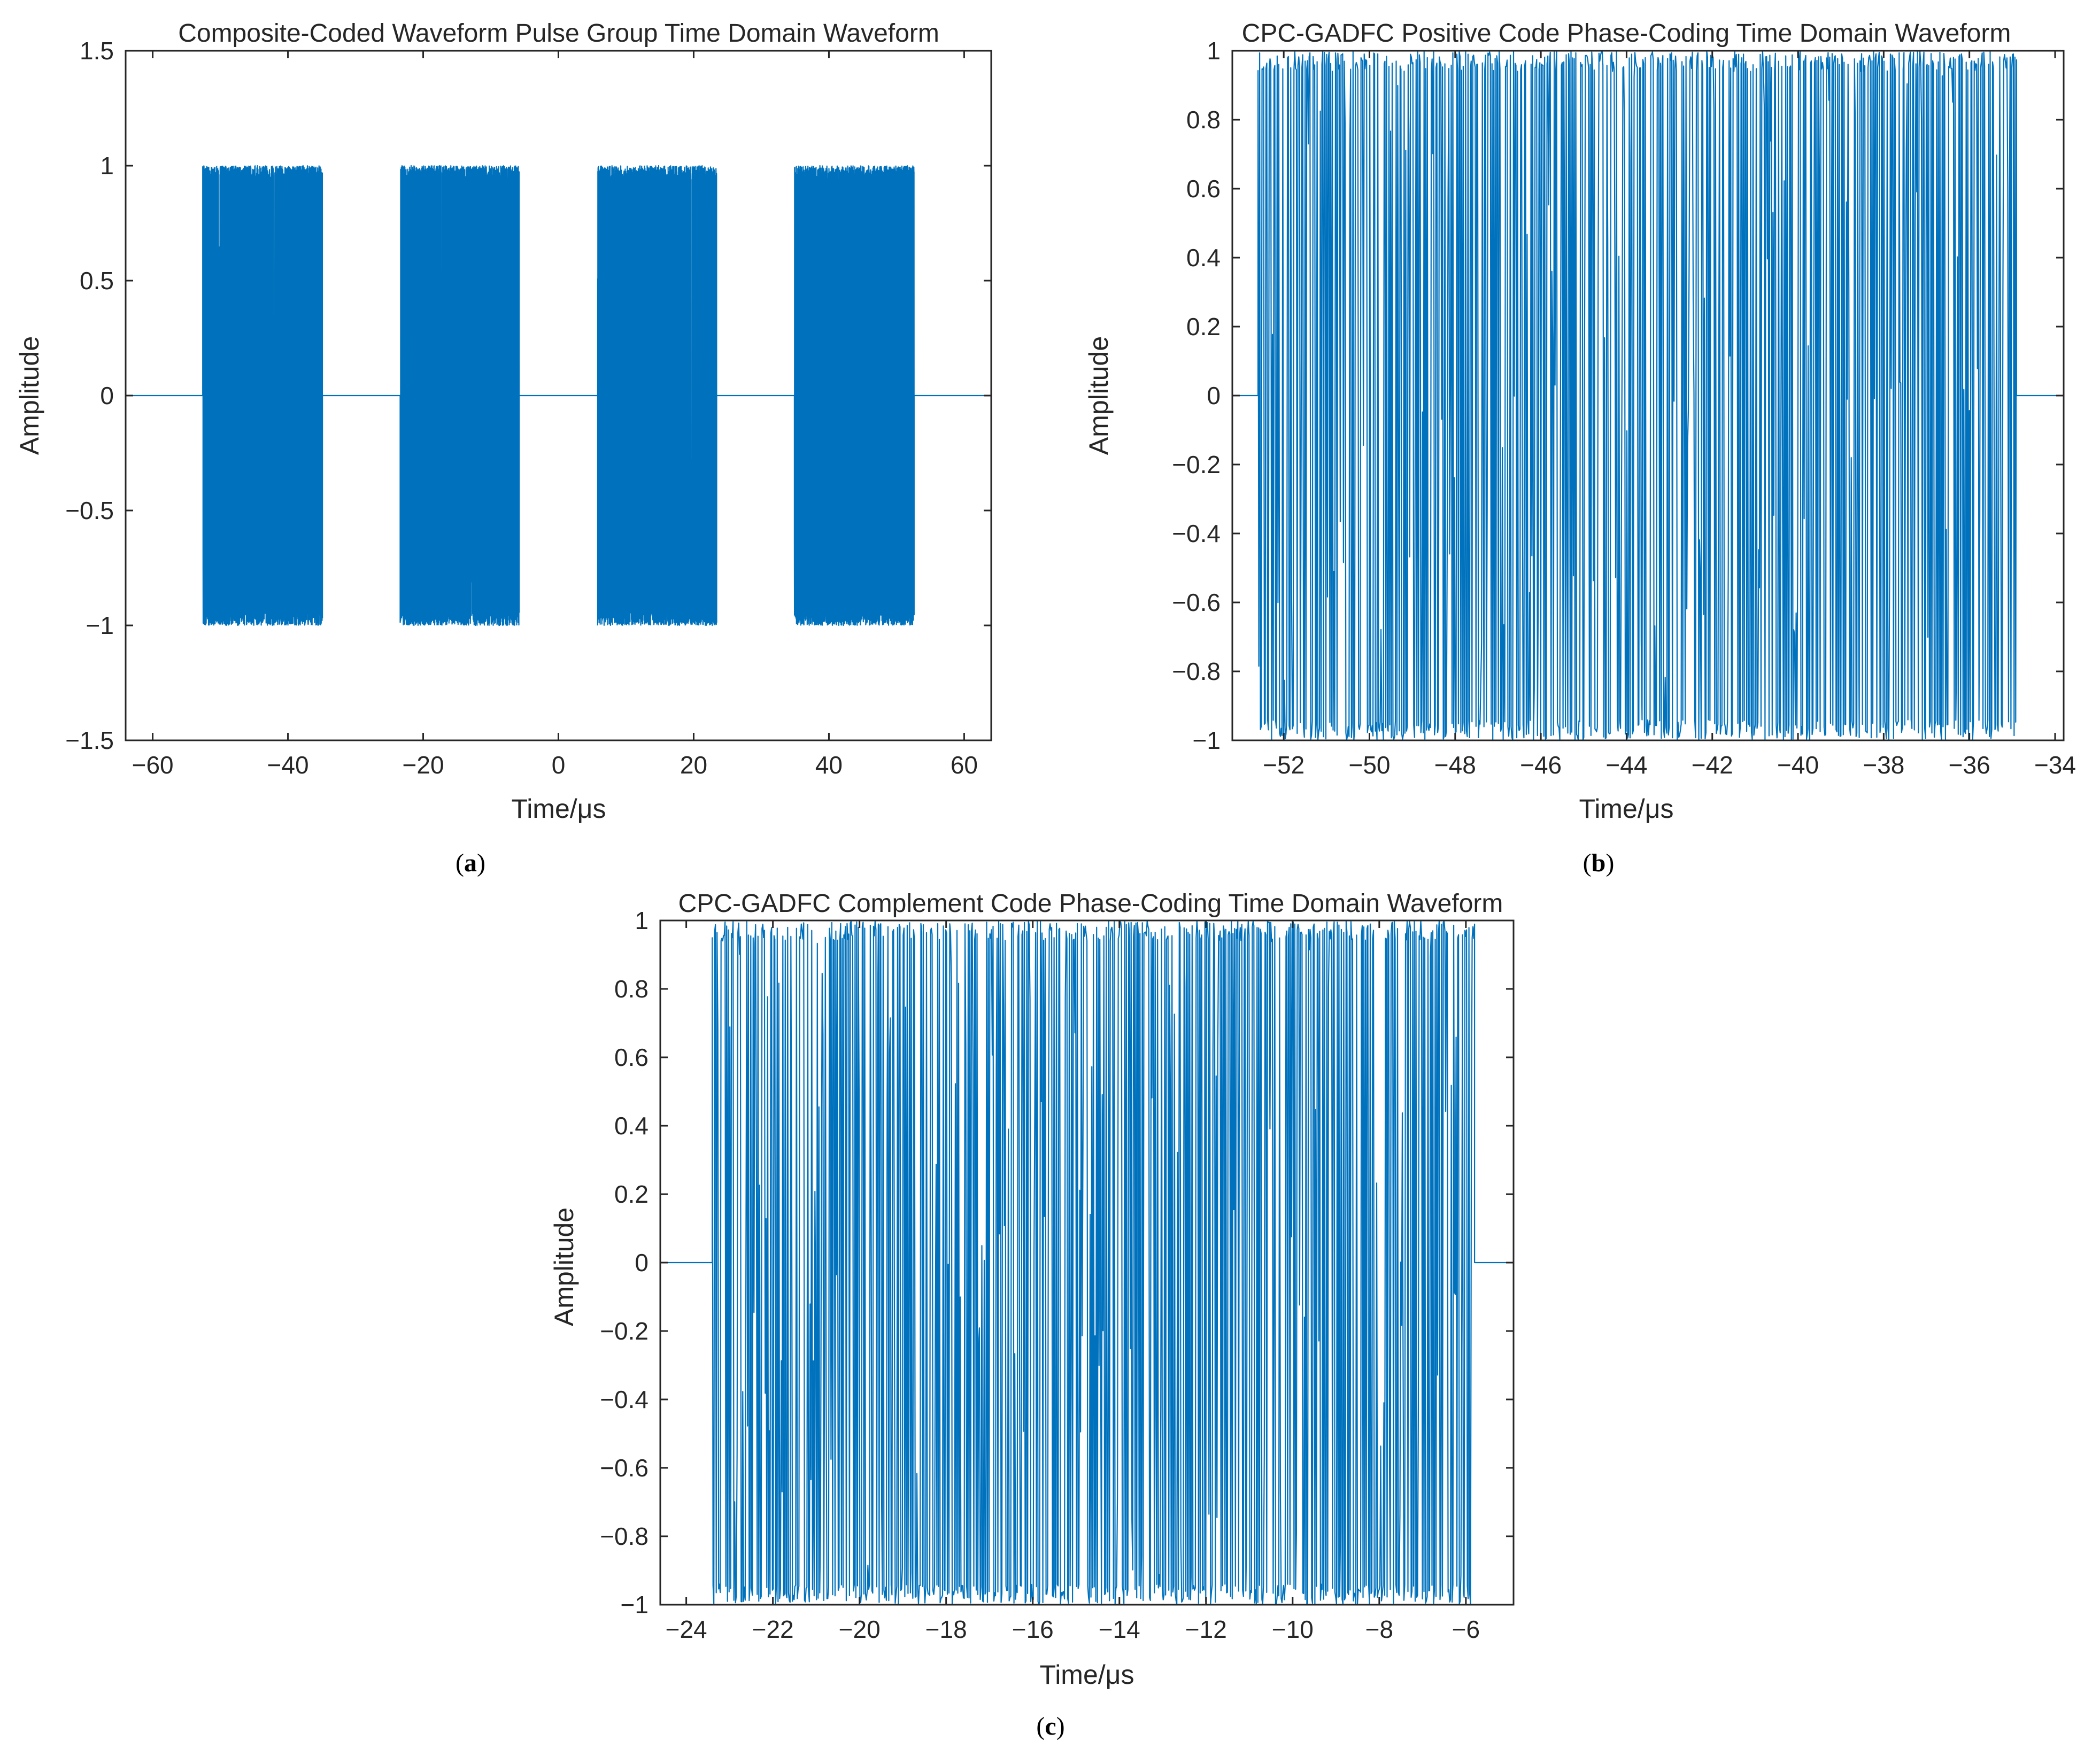  What do you see at coordinates (624, 1536) in the screenshot?
I see `panel-c-ytick-label: −0.8` at bounding box center [624, 1536].